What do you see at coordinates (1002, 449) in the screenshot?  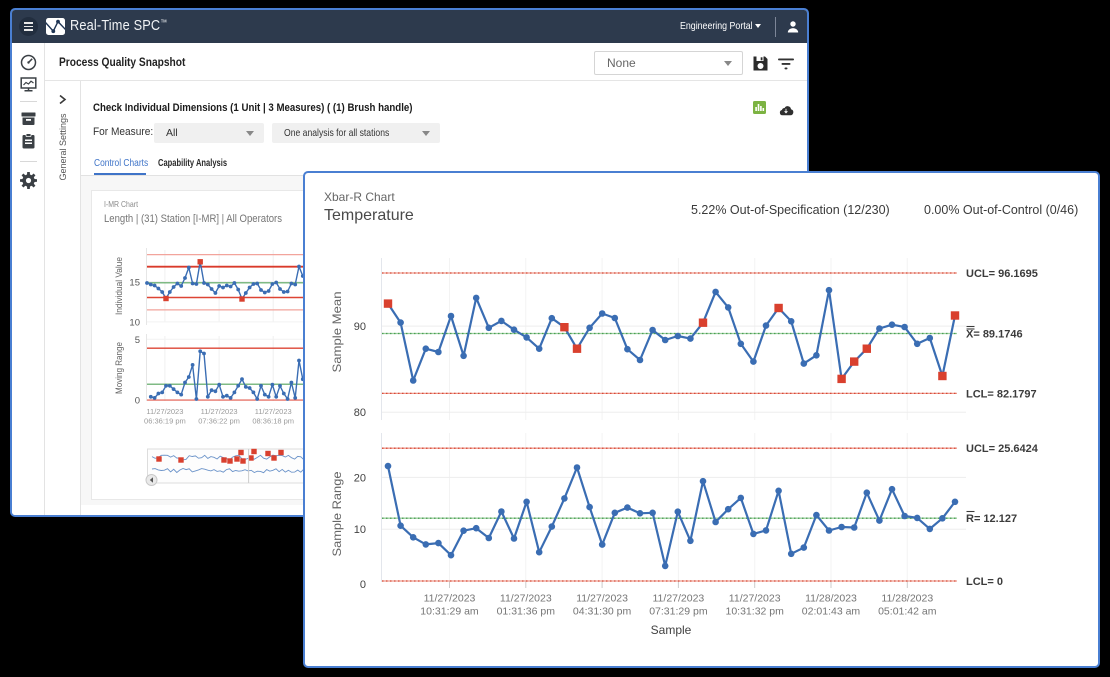 I see `svg-text: UCL= 25.6424` at bounding box center [1002, 449].